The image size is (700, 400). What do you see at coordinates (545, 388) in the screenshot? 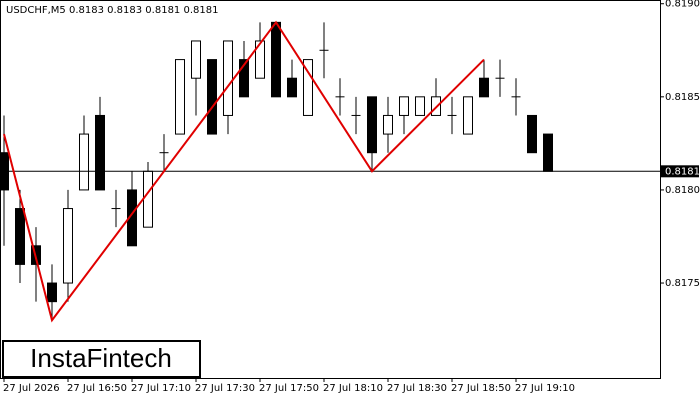
I see `x-tick-label: 27 Jul 19:10` at bounding box center [545, 388].